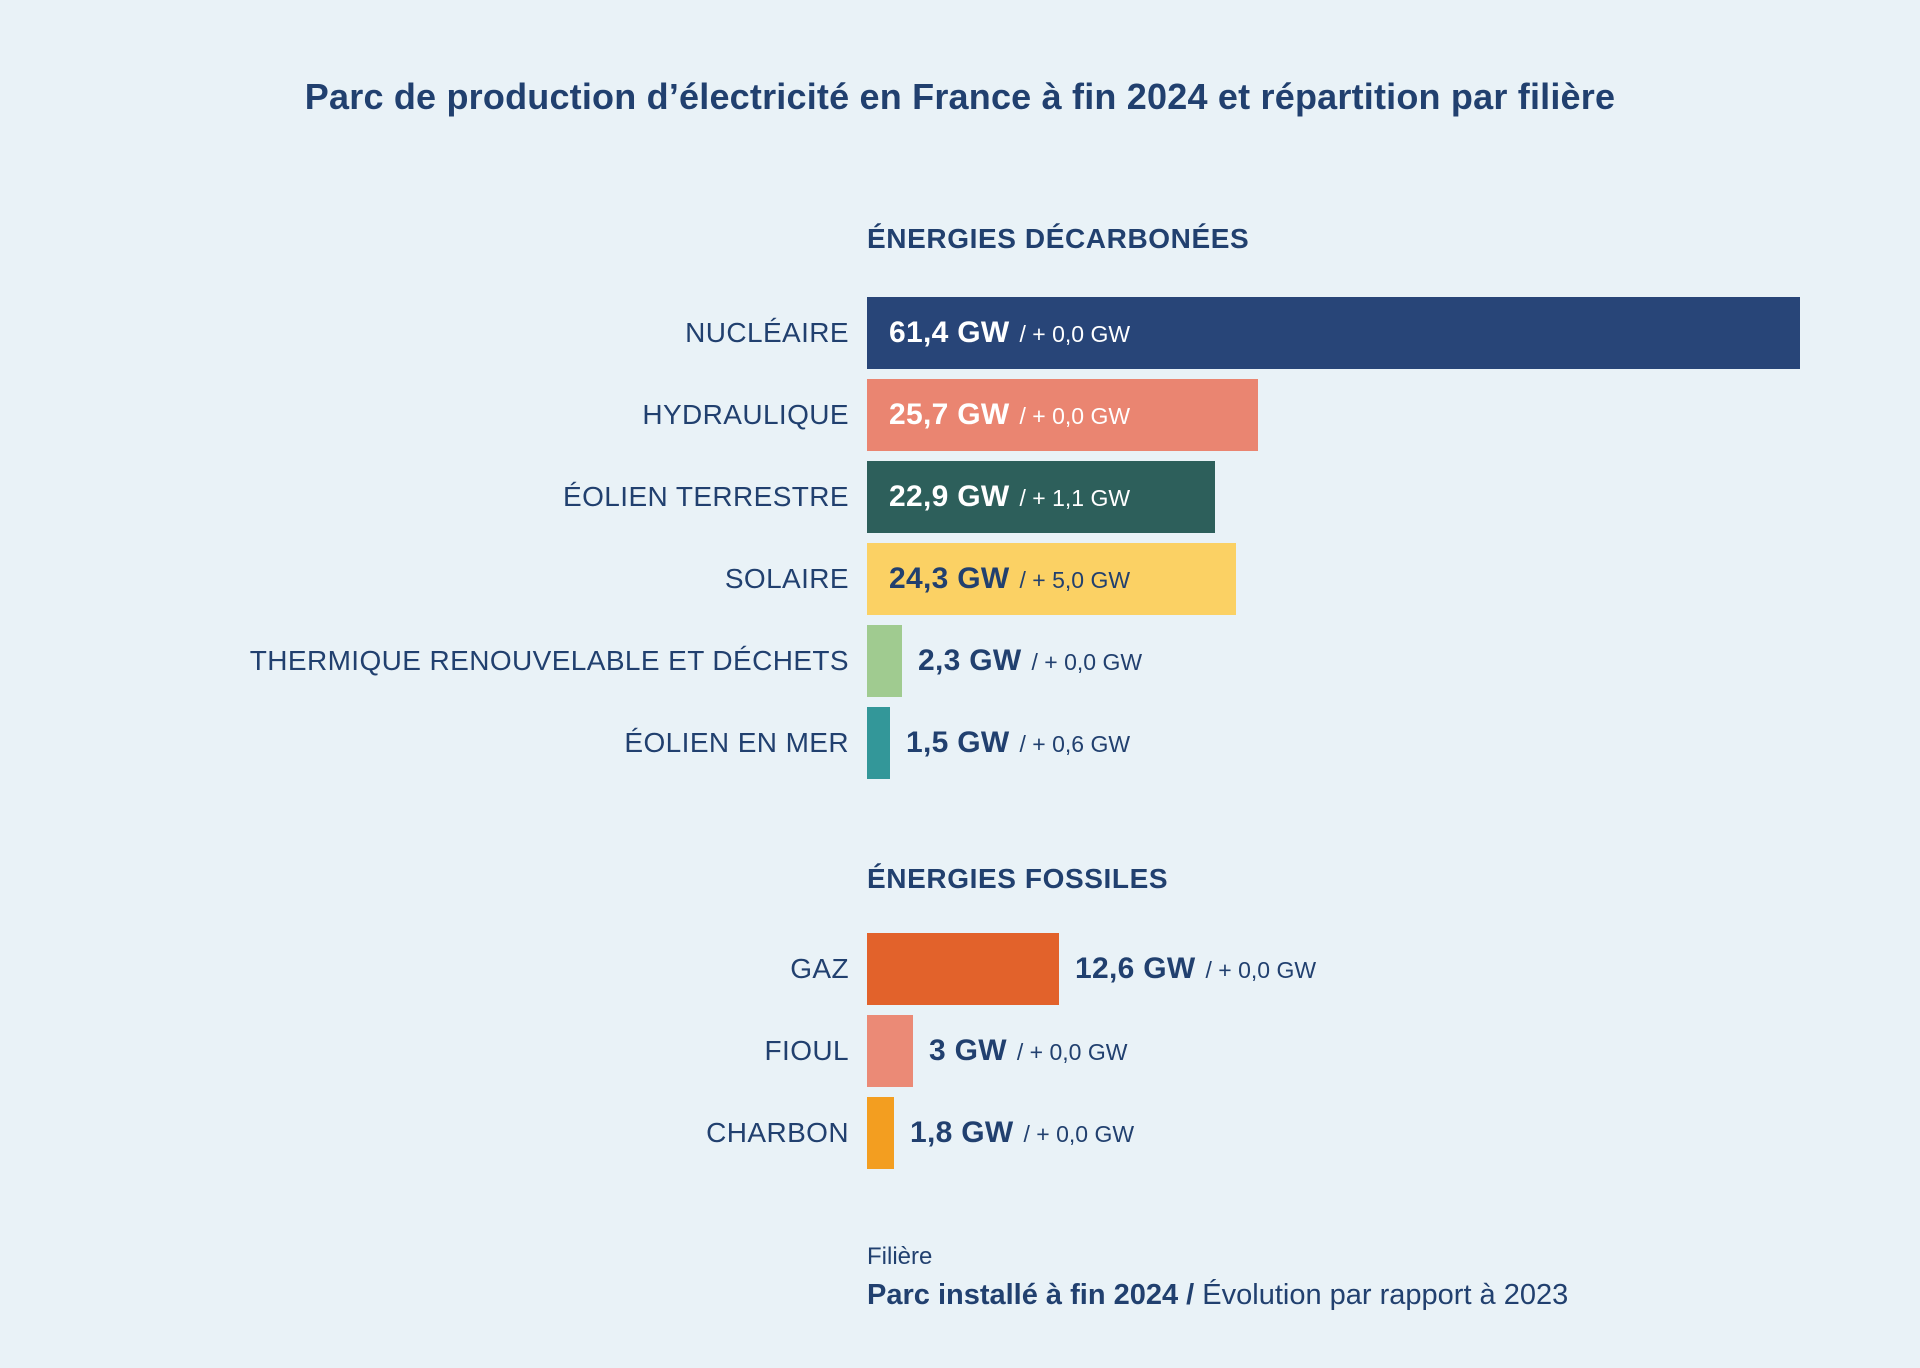 The image size is (1920, 1368). Describe the element at coordinates (819, 968) in the screenshot. I see `bar-label: GAZ` at that location.